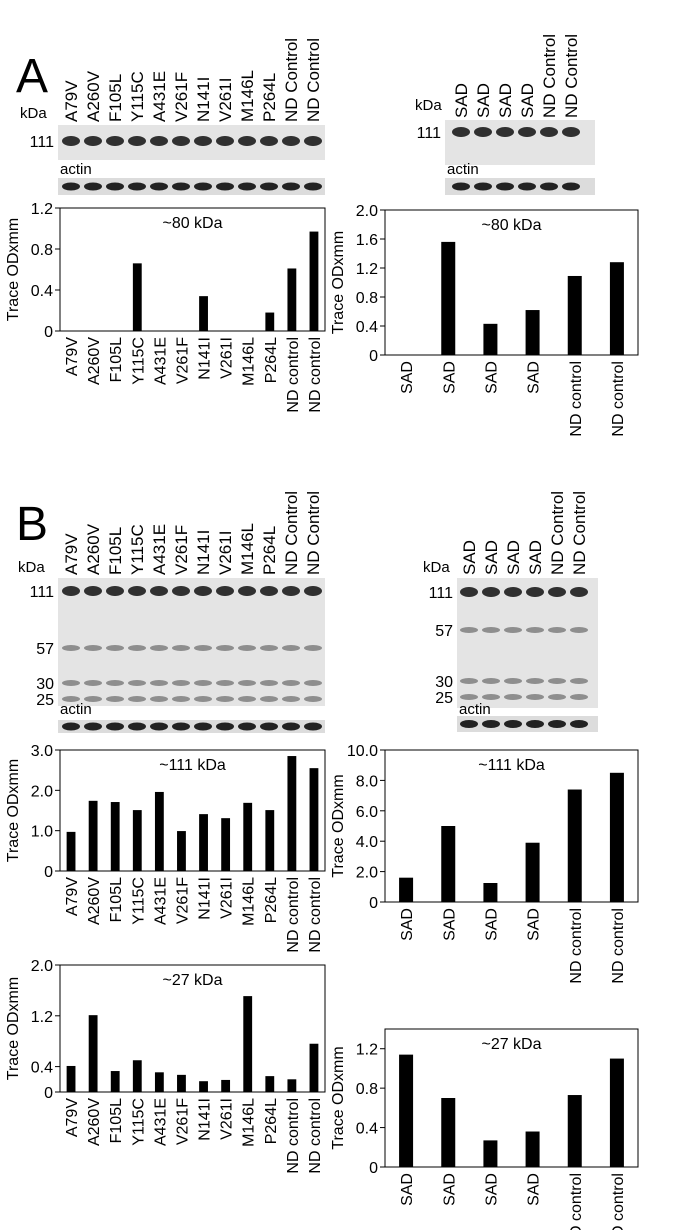 This screenshot has width=685, height=1230. I want to click on y-tick-label: 6.0, so click(367, 812).